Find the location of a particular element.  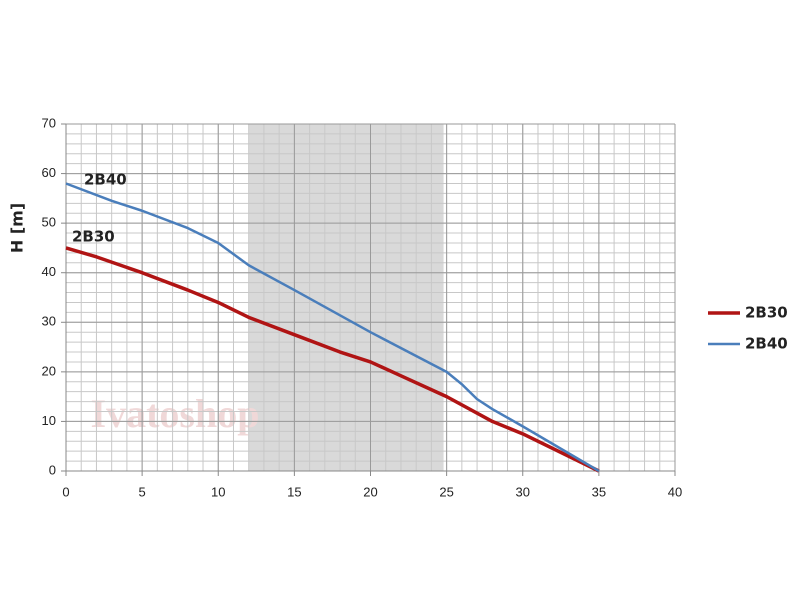

y-tick-label: 0 is located at coordinates (52, 469).